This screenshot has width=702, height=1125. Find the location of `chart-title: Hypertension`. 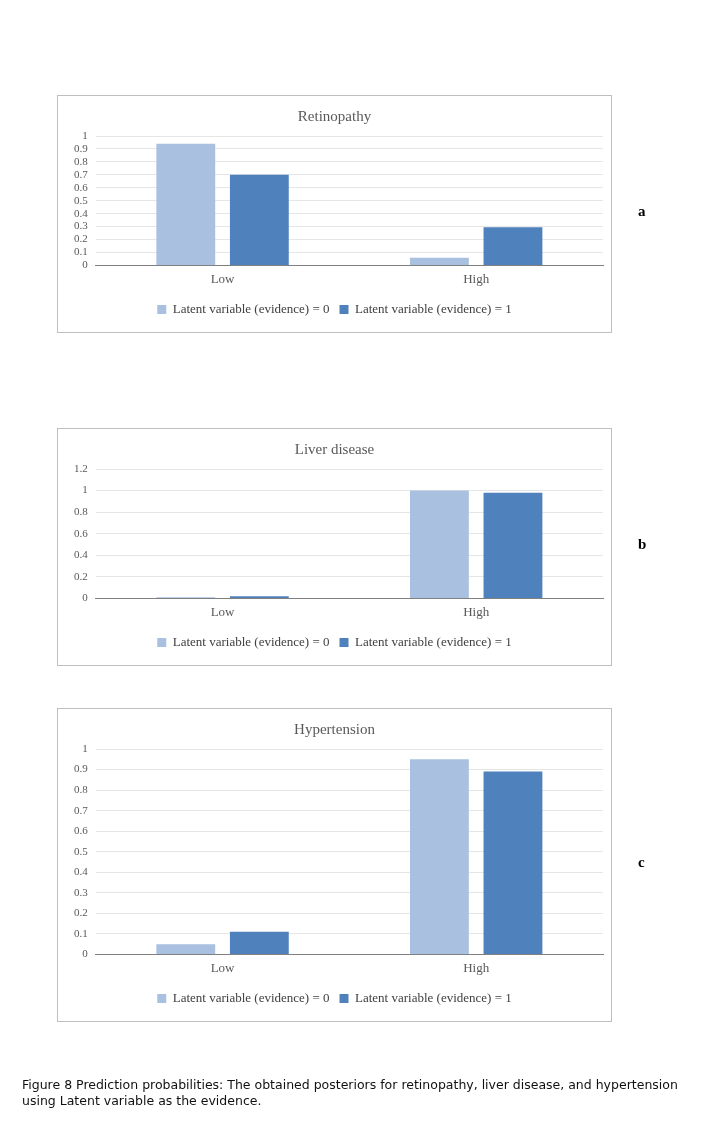

chart-title: Hypertension is located at coordinates (335, 728).